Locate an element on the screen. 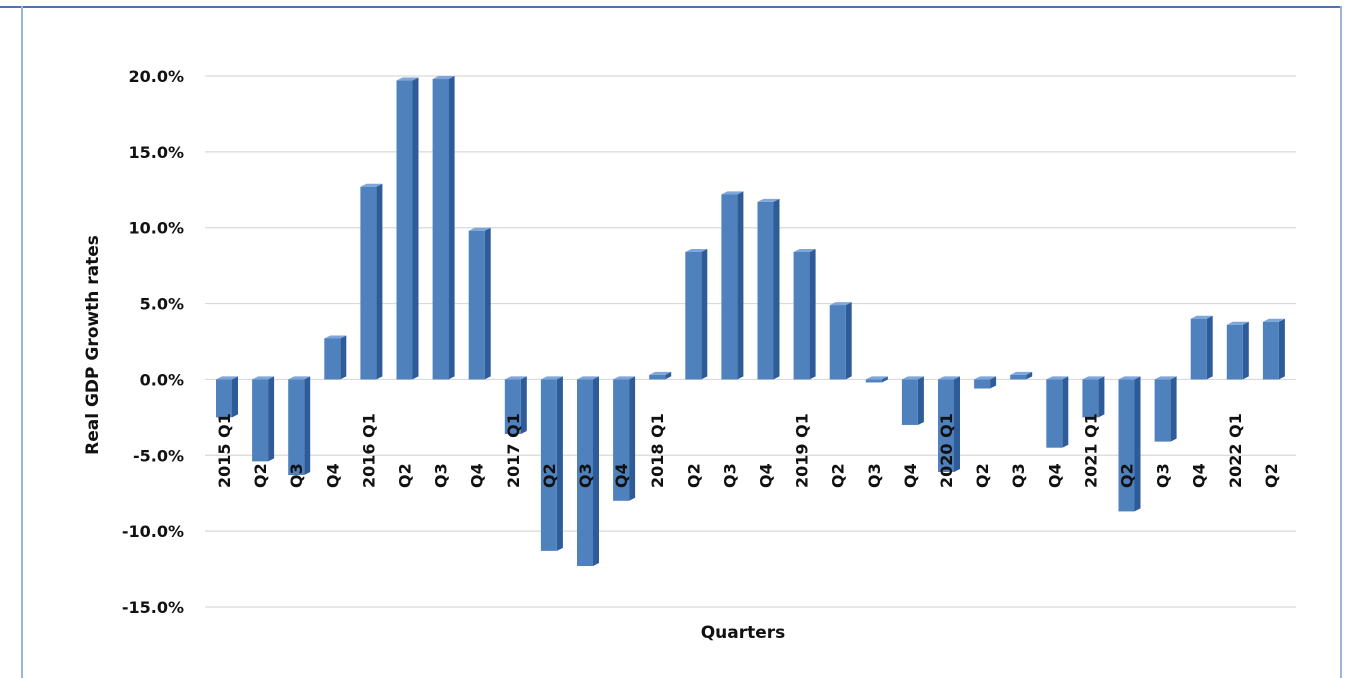  y-tick-label: -10.0% is located at coordinates (153, 531).